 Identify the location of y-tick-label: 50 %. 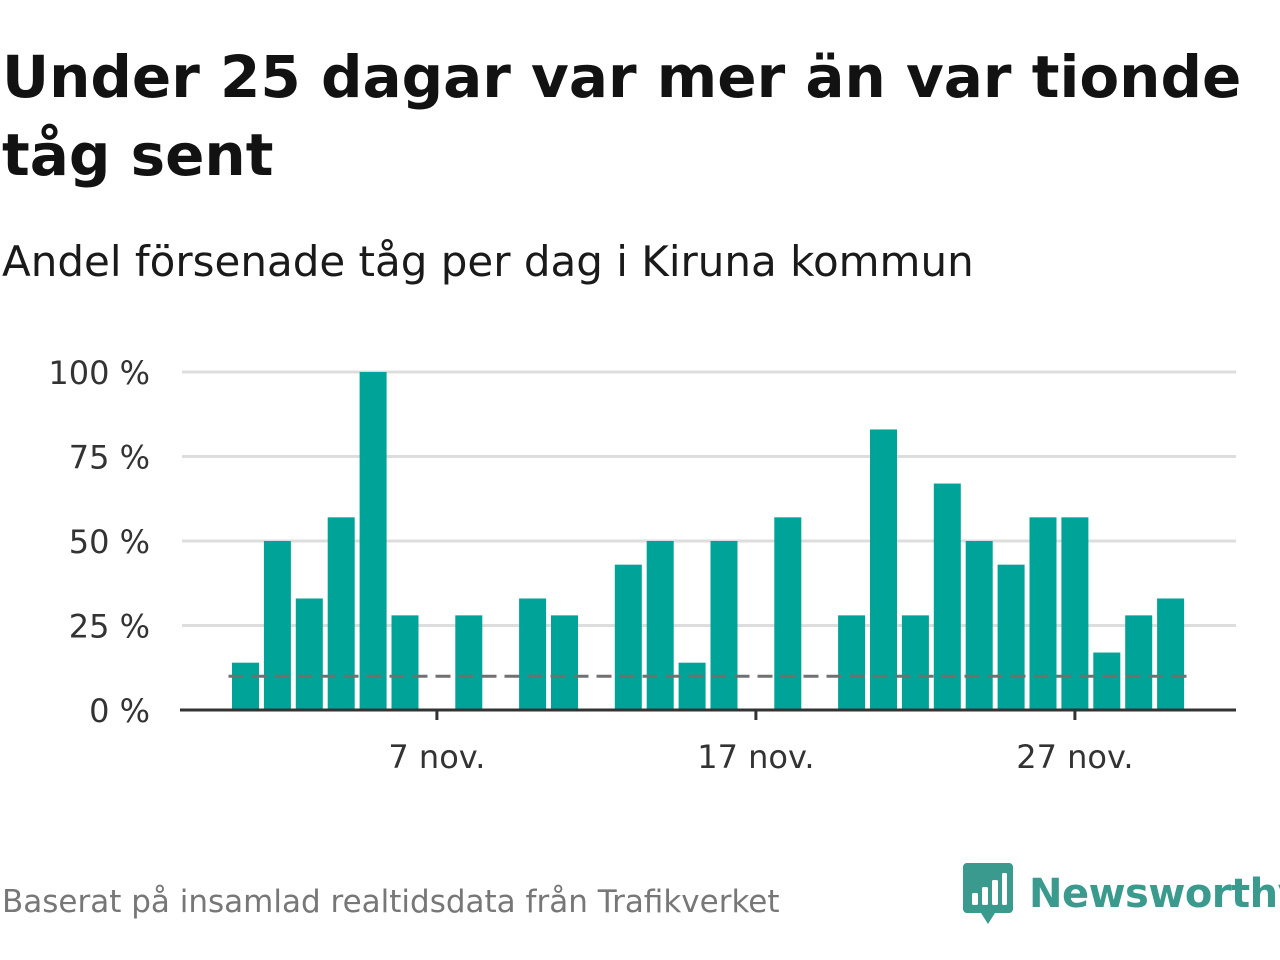
(109, 542).